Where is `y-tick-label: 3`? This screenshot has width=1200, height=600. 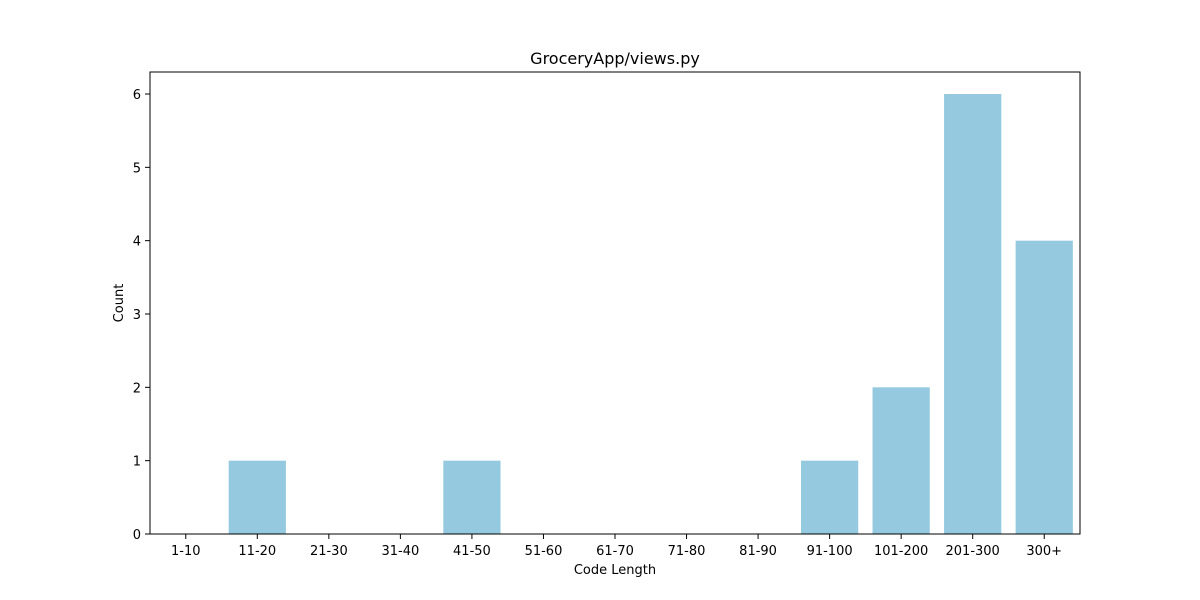 y-tick-label: 3 is located at coordinates (137, 315).